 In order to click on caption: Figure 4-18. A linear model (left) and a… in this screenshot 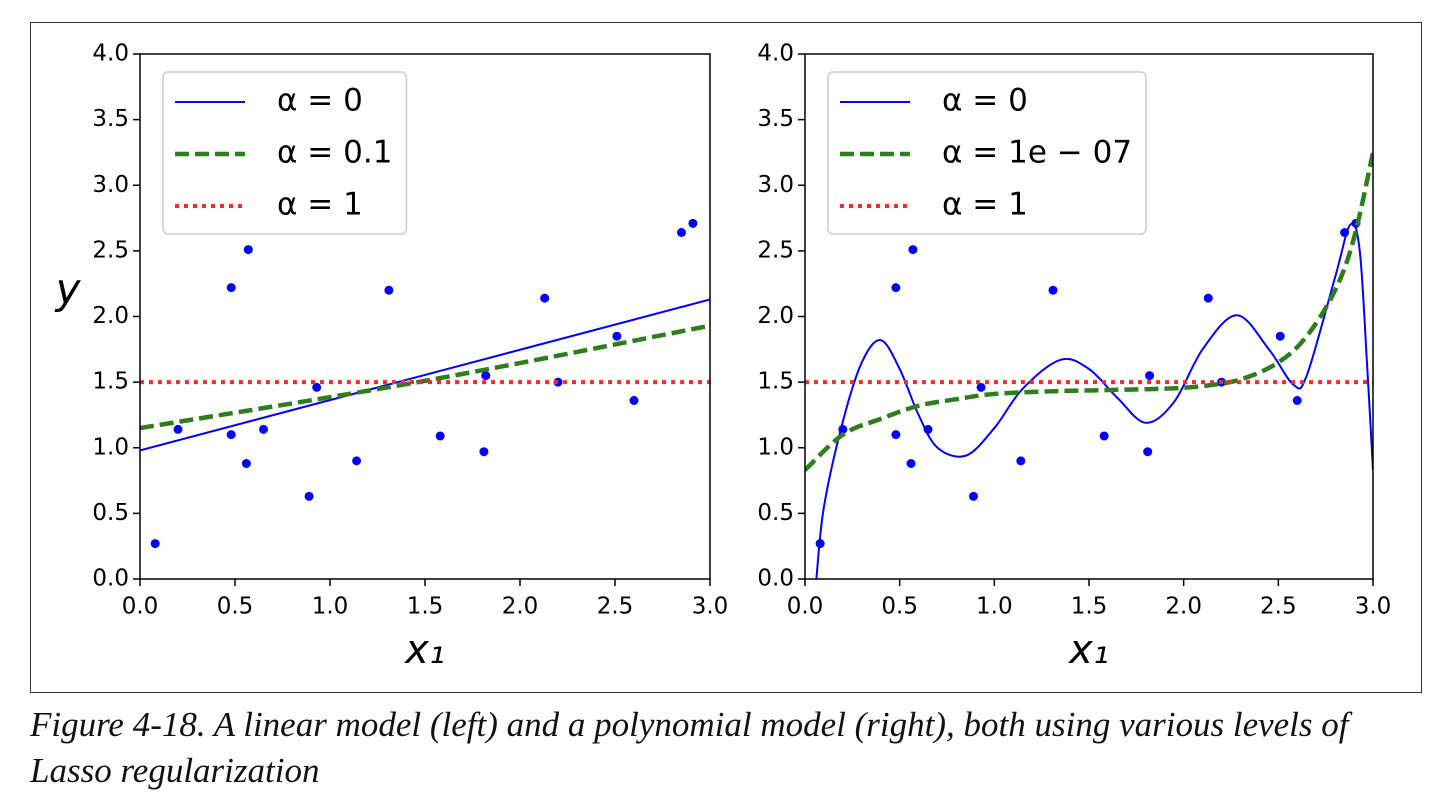, I will do `click(689, 747)`.